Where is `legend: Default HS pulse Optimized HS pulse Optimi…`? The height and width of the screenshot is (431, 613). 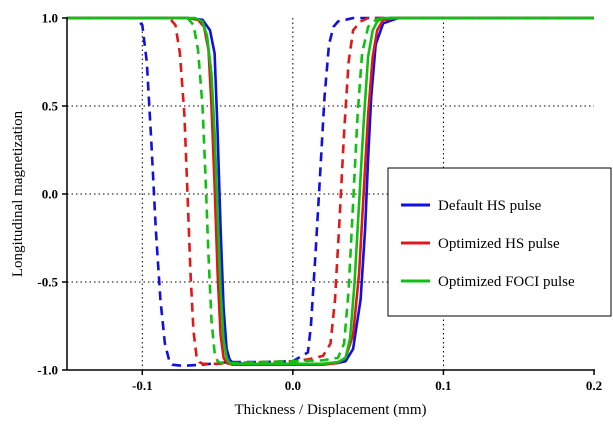 legend: Default HS pulse Optimized HS pulse Optimi… is located at coordinates (499, 242).